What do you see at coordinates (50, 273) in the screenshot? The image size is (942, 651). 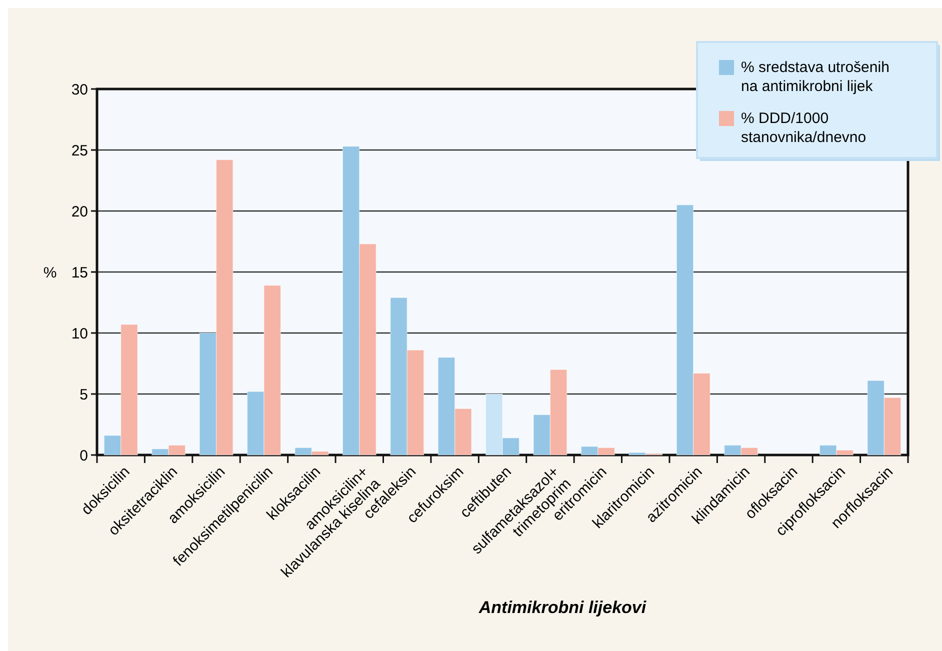 I see `y-axis-title: %` at bounding box center [50, 273].